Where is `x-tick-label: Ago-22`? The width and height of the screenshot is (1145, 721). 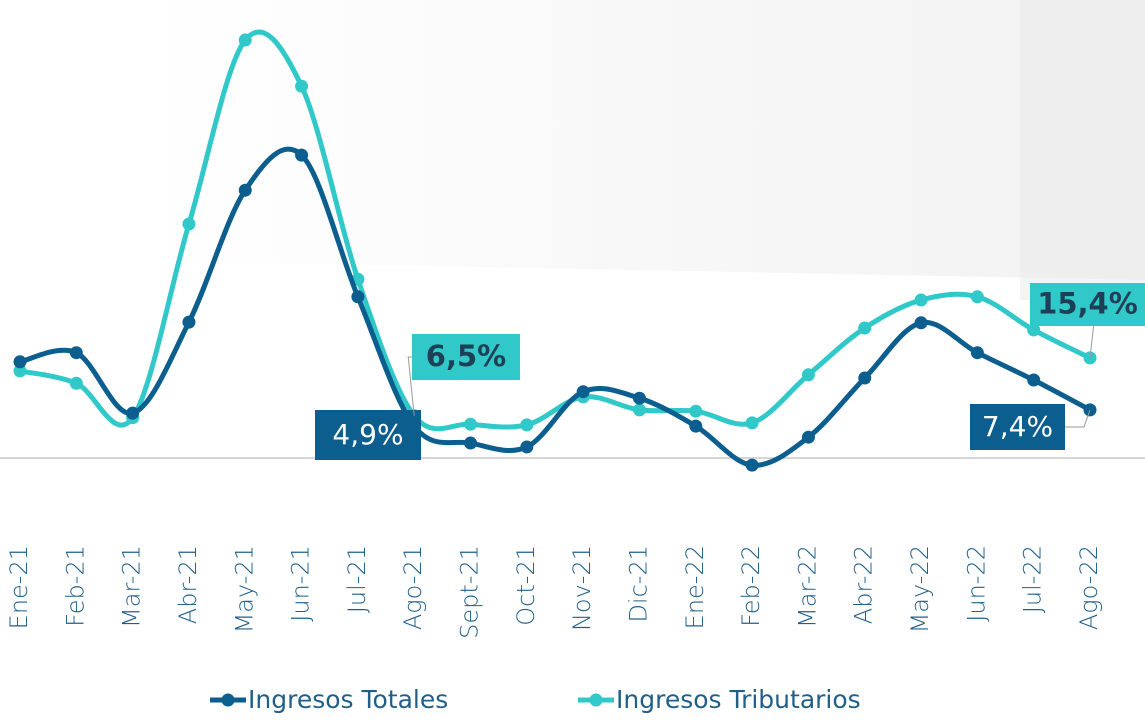 x-tick-label: Ago-22 is located at coordinates (1089, 587).